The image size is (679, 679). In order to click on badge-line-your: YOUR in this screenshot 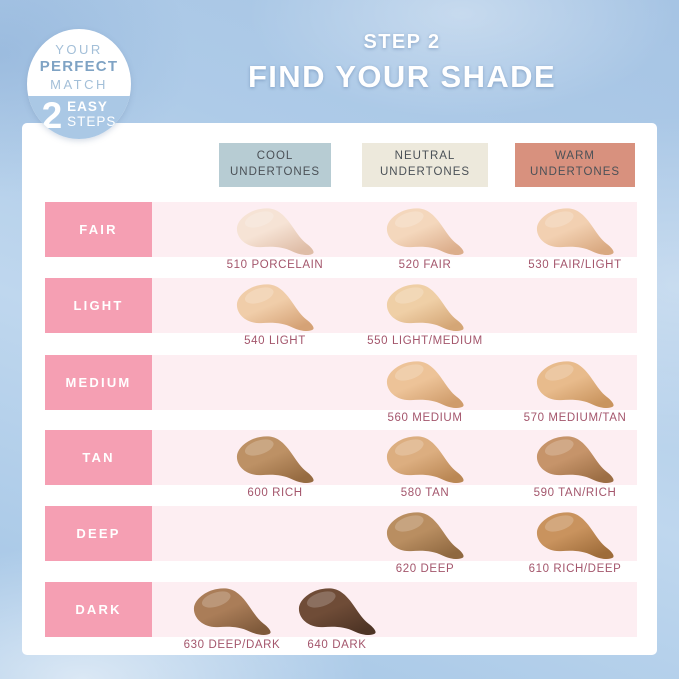, I will do `click(79, 49)`.